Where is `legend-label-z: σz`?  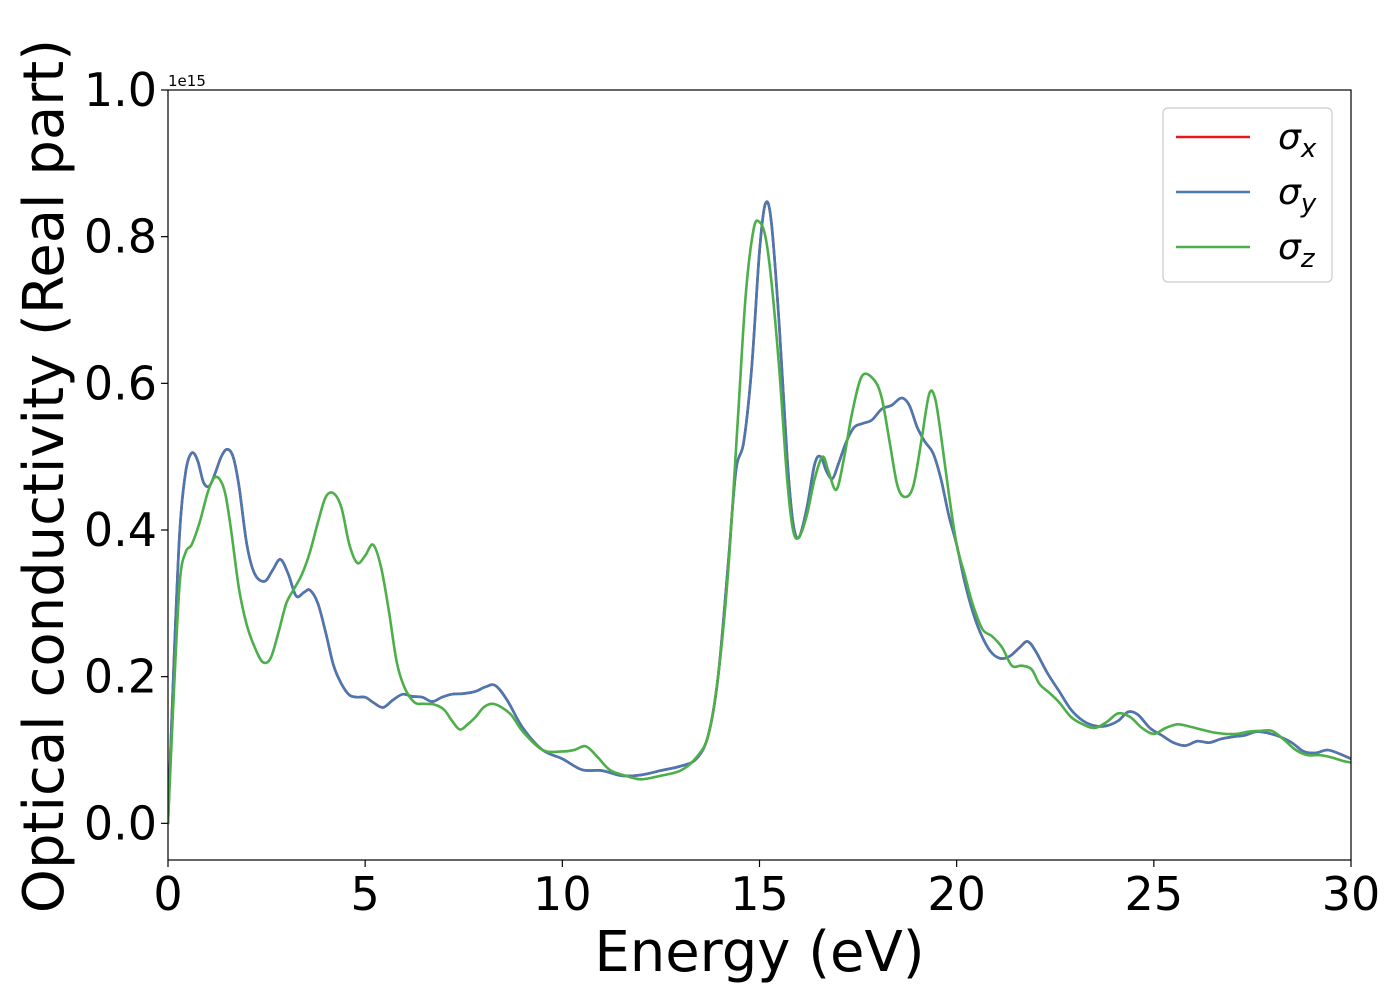 legend-label-z: σz is located at coordinates (1297, 250).